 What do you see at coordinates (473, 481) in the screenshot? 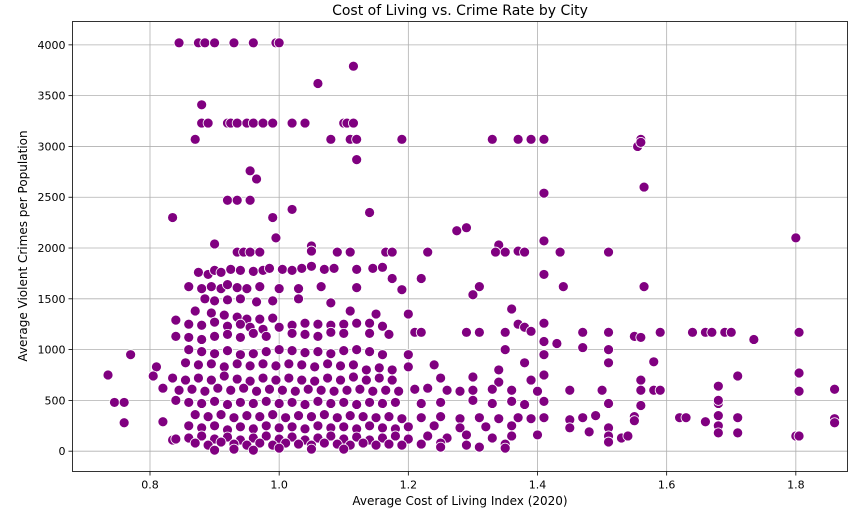
I see `x-axis-ticks: 0.8 1.0 1.2 1.4 1.6 1.8` at bounding box center [473, 481].